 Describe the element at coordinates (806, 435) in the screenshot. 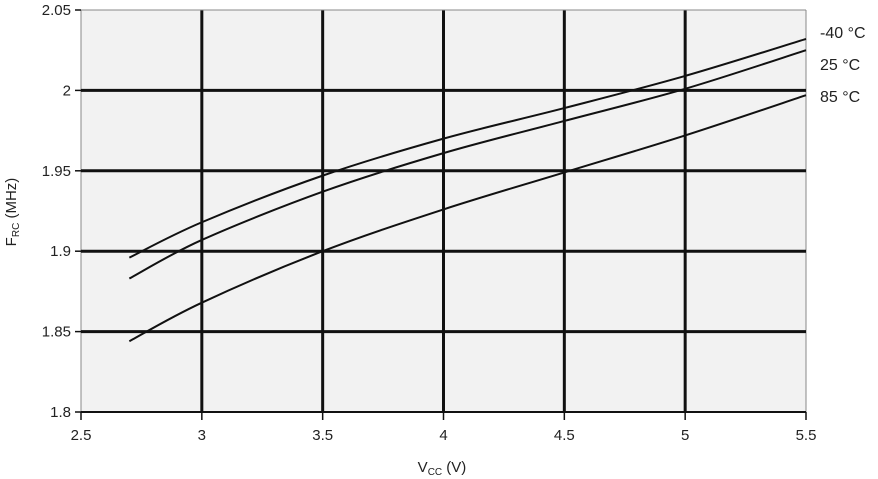

I see `x-tick-label: 5.5` at that location.